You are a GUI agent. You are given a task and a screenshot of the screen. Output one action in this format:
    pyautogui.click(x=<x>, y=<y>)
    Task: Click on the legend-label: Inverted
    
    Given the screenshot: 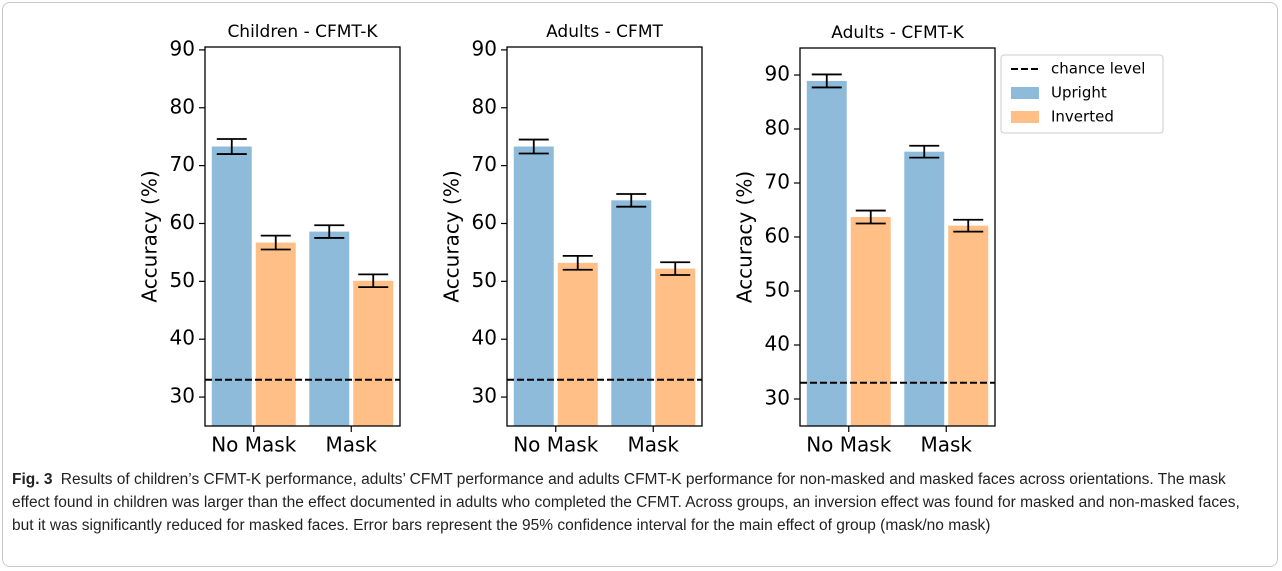 What is the action you would take?
    pyautogui.click(x=1082, y=117)
    